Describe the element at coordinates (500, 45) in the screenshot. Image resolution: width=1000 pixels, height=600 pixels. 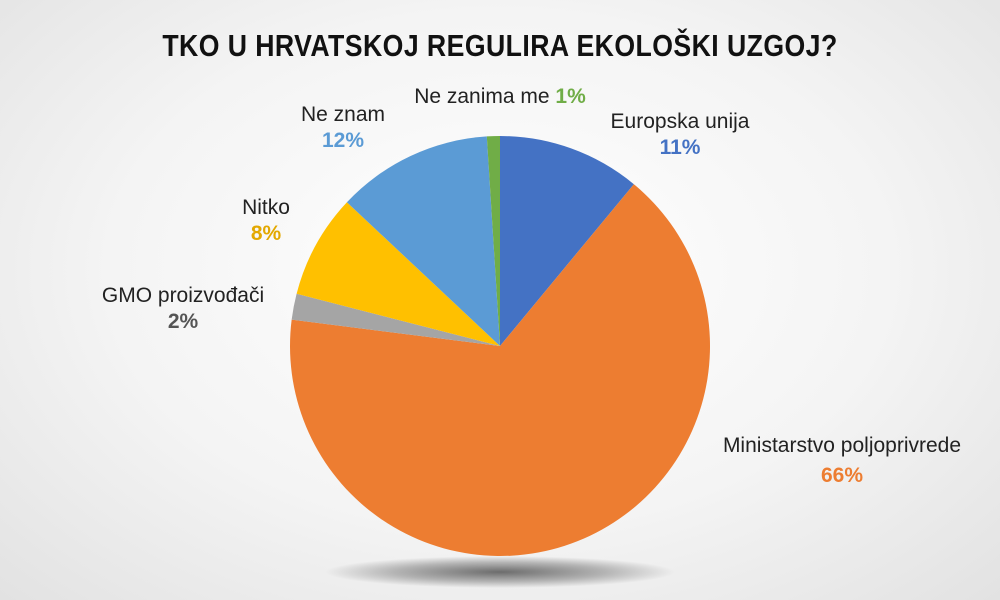
I see `chart-title: TKO U HRVATSKOJ REGULIRA EKOLOŠKI UZGOJ?` at that location.